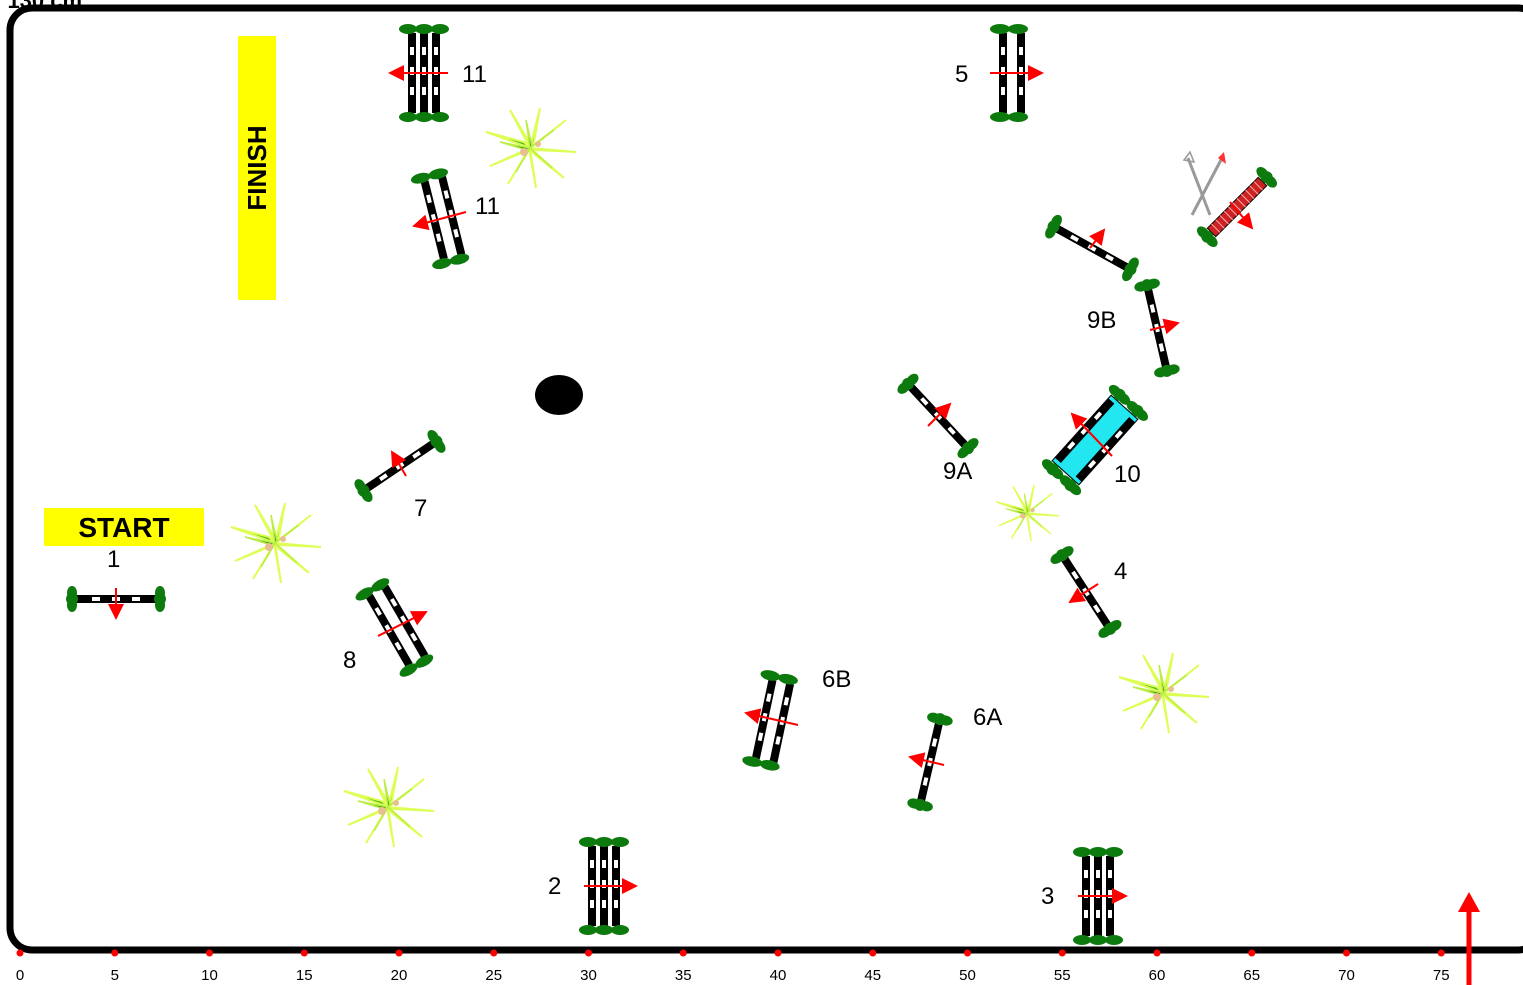 This screenshot has width=1523, height=985. Describe the element at coordinates (399, 474) in the screenshot. I see `obstacle-7: 7` at that location.